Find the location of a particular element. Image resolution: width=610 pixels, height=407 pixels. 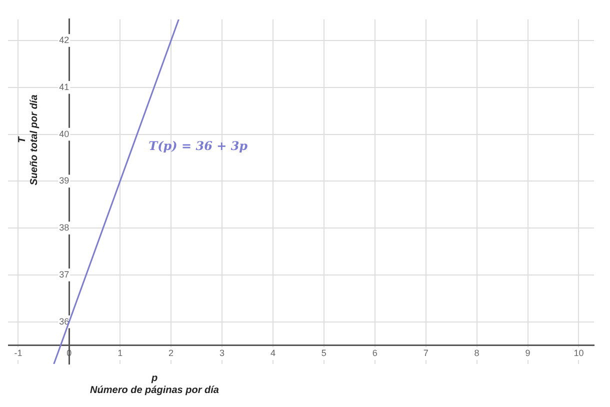

y-tick-label: 37 is located at coordinates (64, 274).